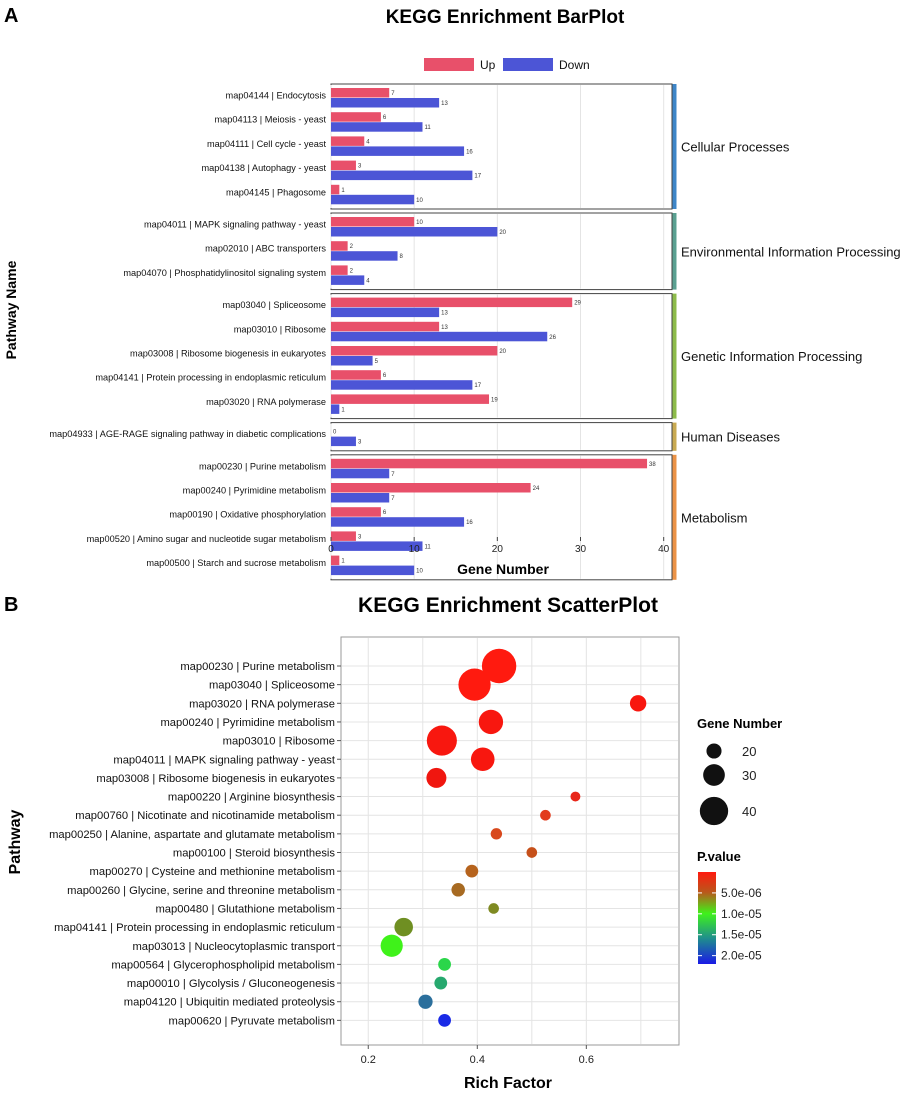  What do you see at coordinates (528, 64) in the screenshot?
I see `legend-swatch-down` at bounding box center [528, 64].